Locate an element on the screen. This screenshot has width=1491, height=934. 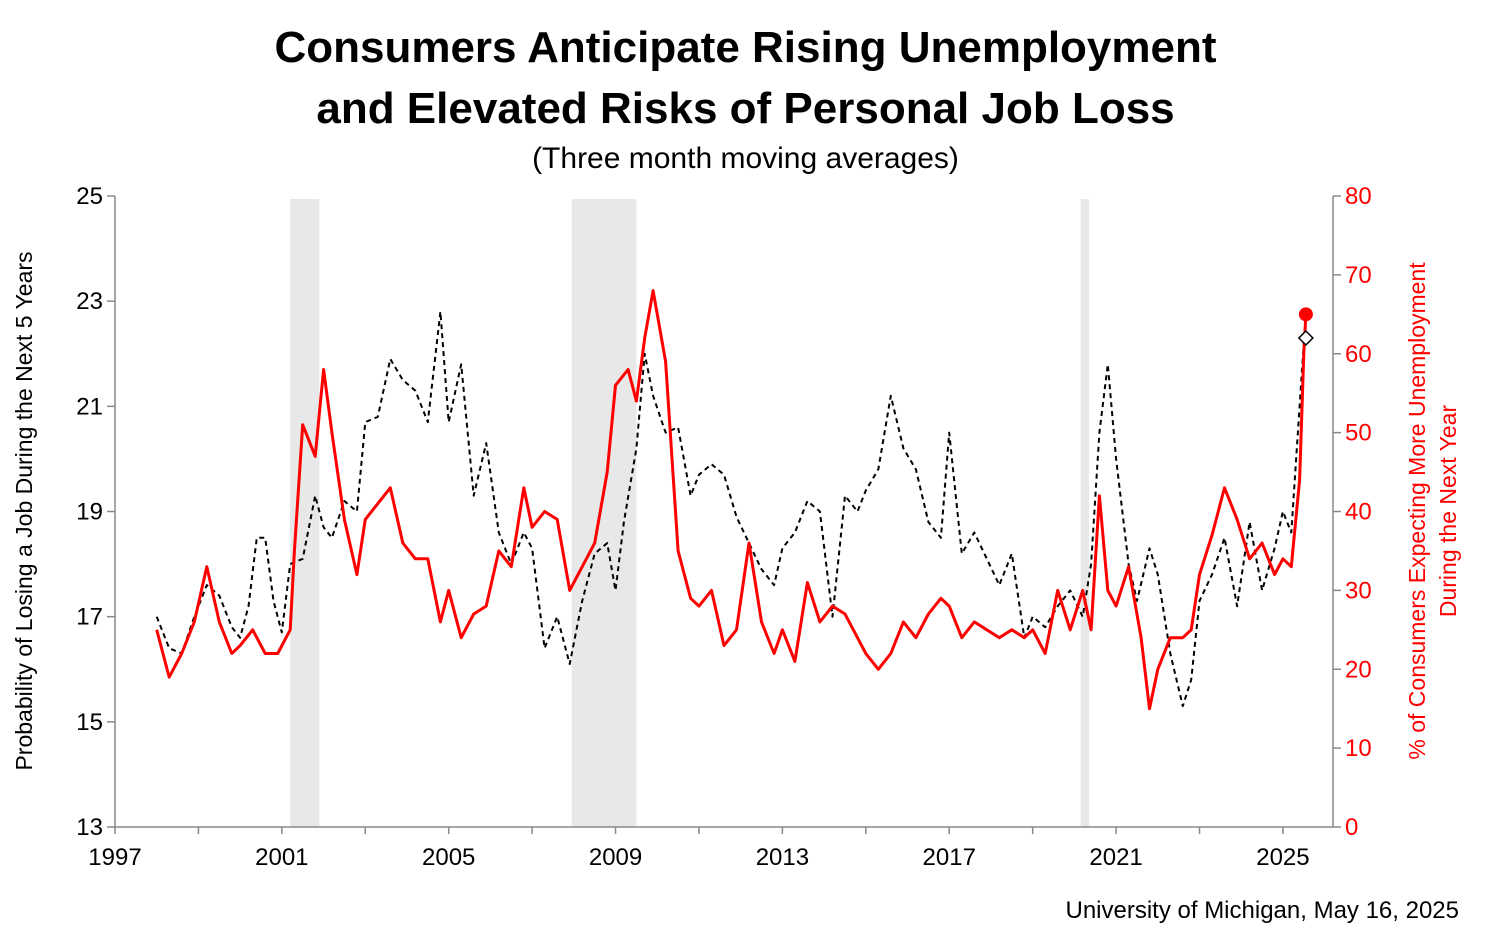
left-tick-label-1: 15 is located at coordinates (89, 722).